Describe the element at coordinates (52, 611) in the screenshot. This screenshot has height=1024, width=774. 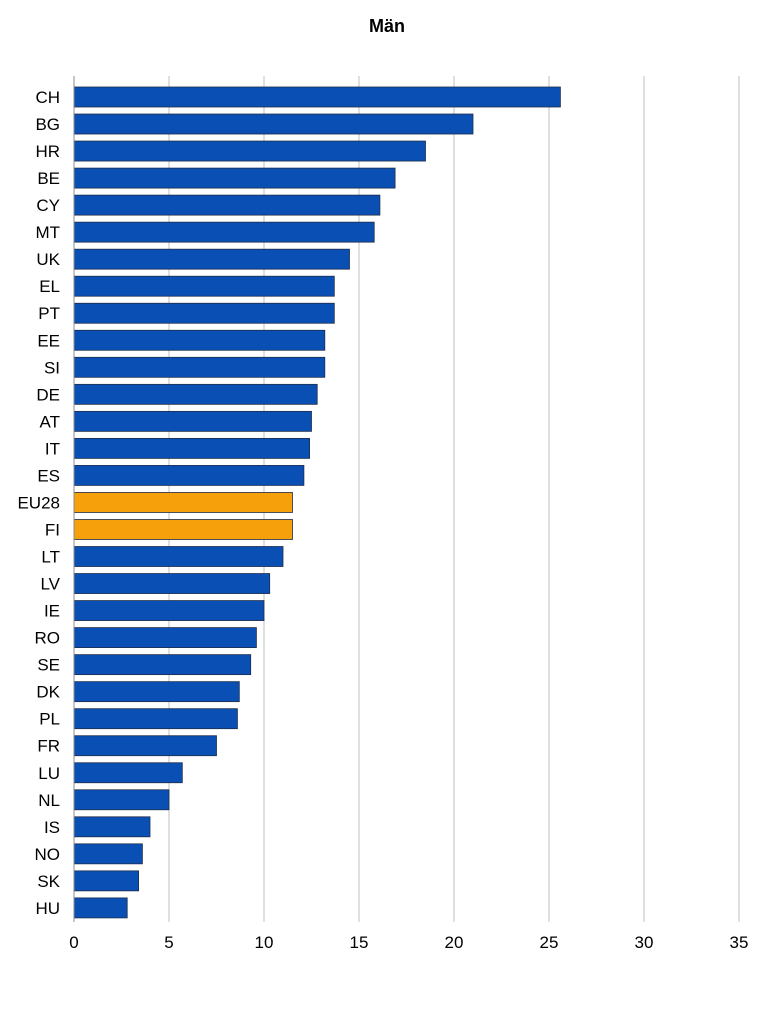
I see `category-label-ie: IE` at that location.